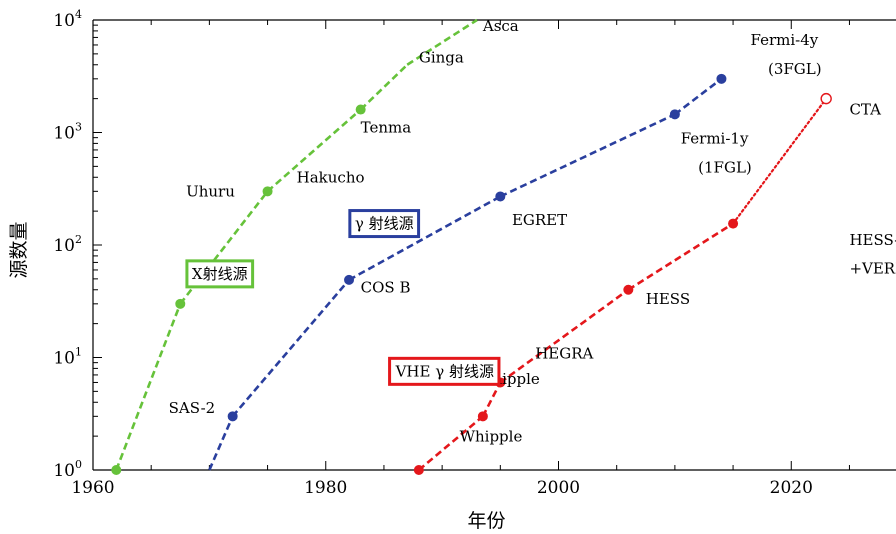  Describe the element at coordinates (872, 268) in the screenshot. I see `point-annotation: +VERITAS` at that location.